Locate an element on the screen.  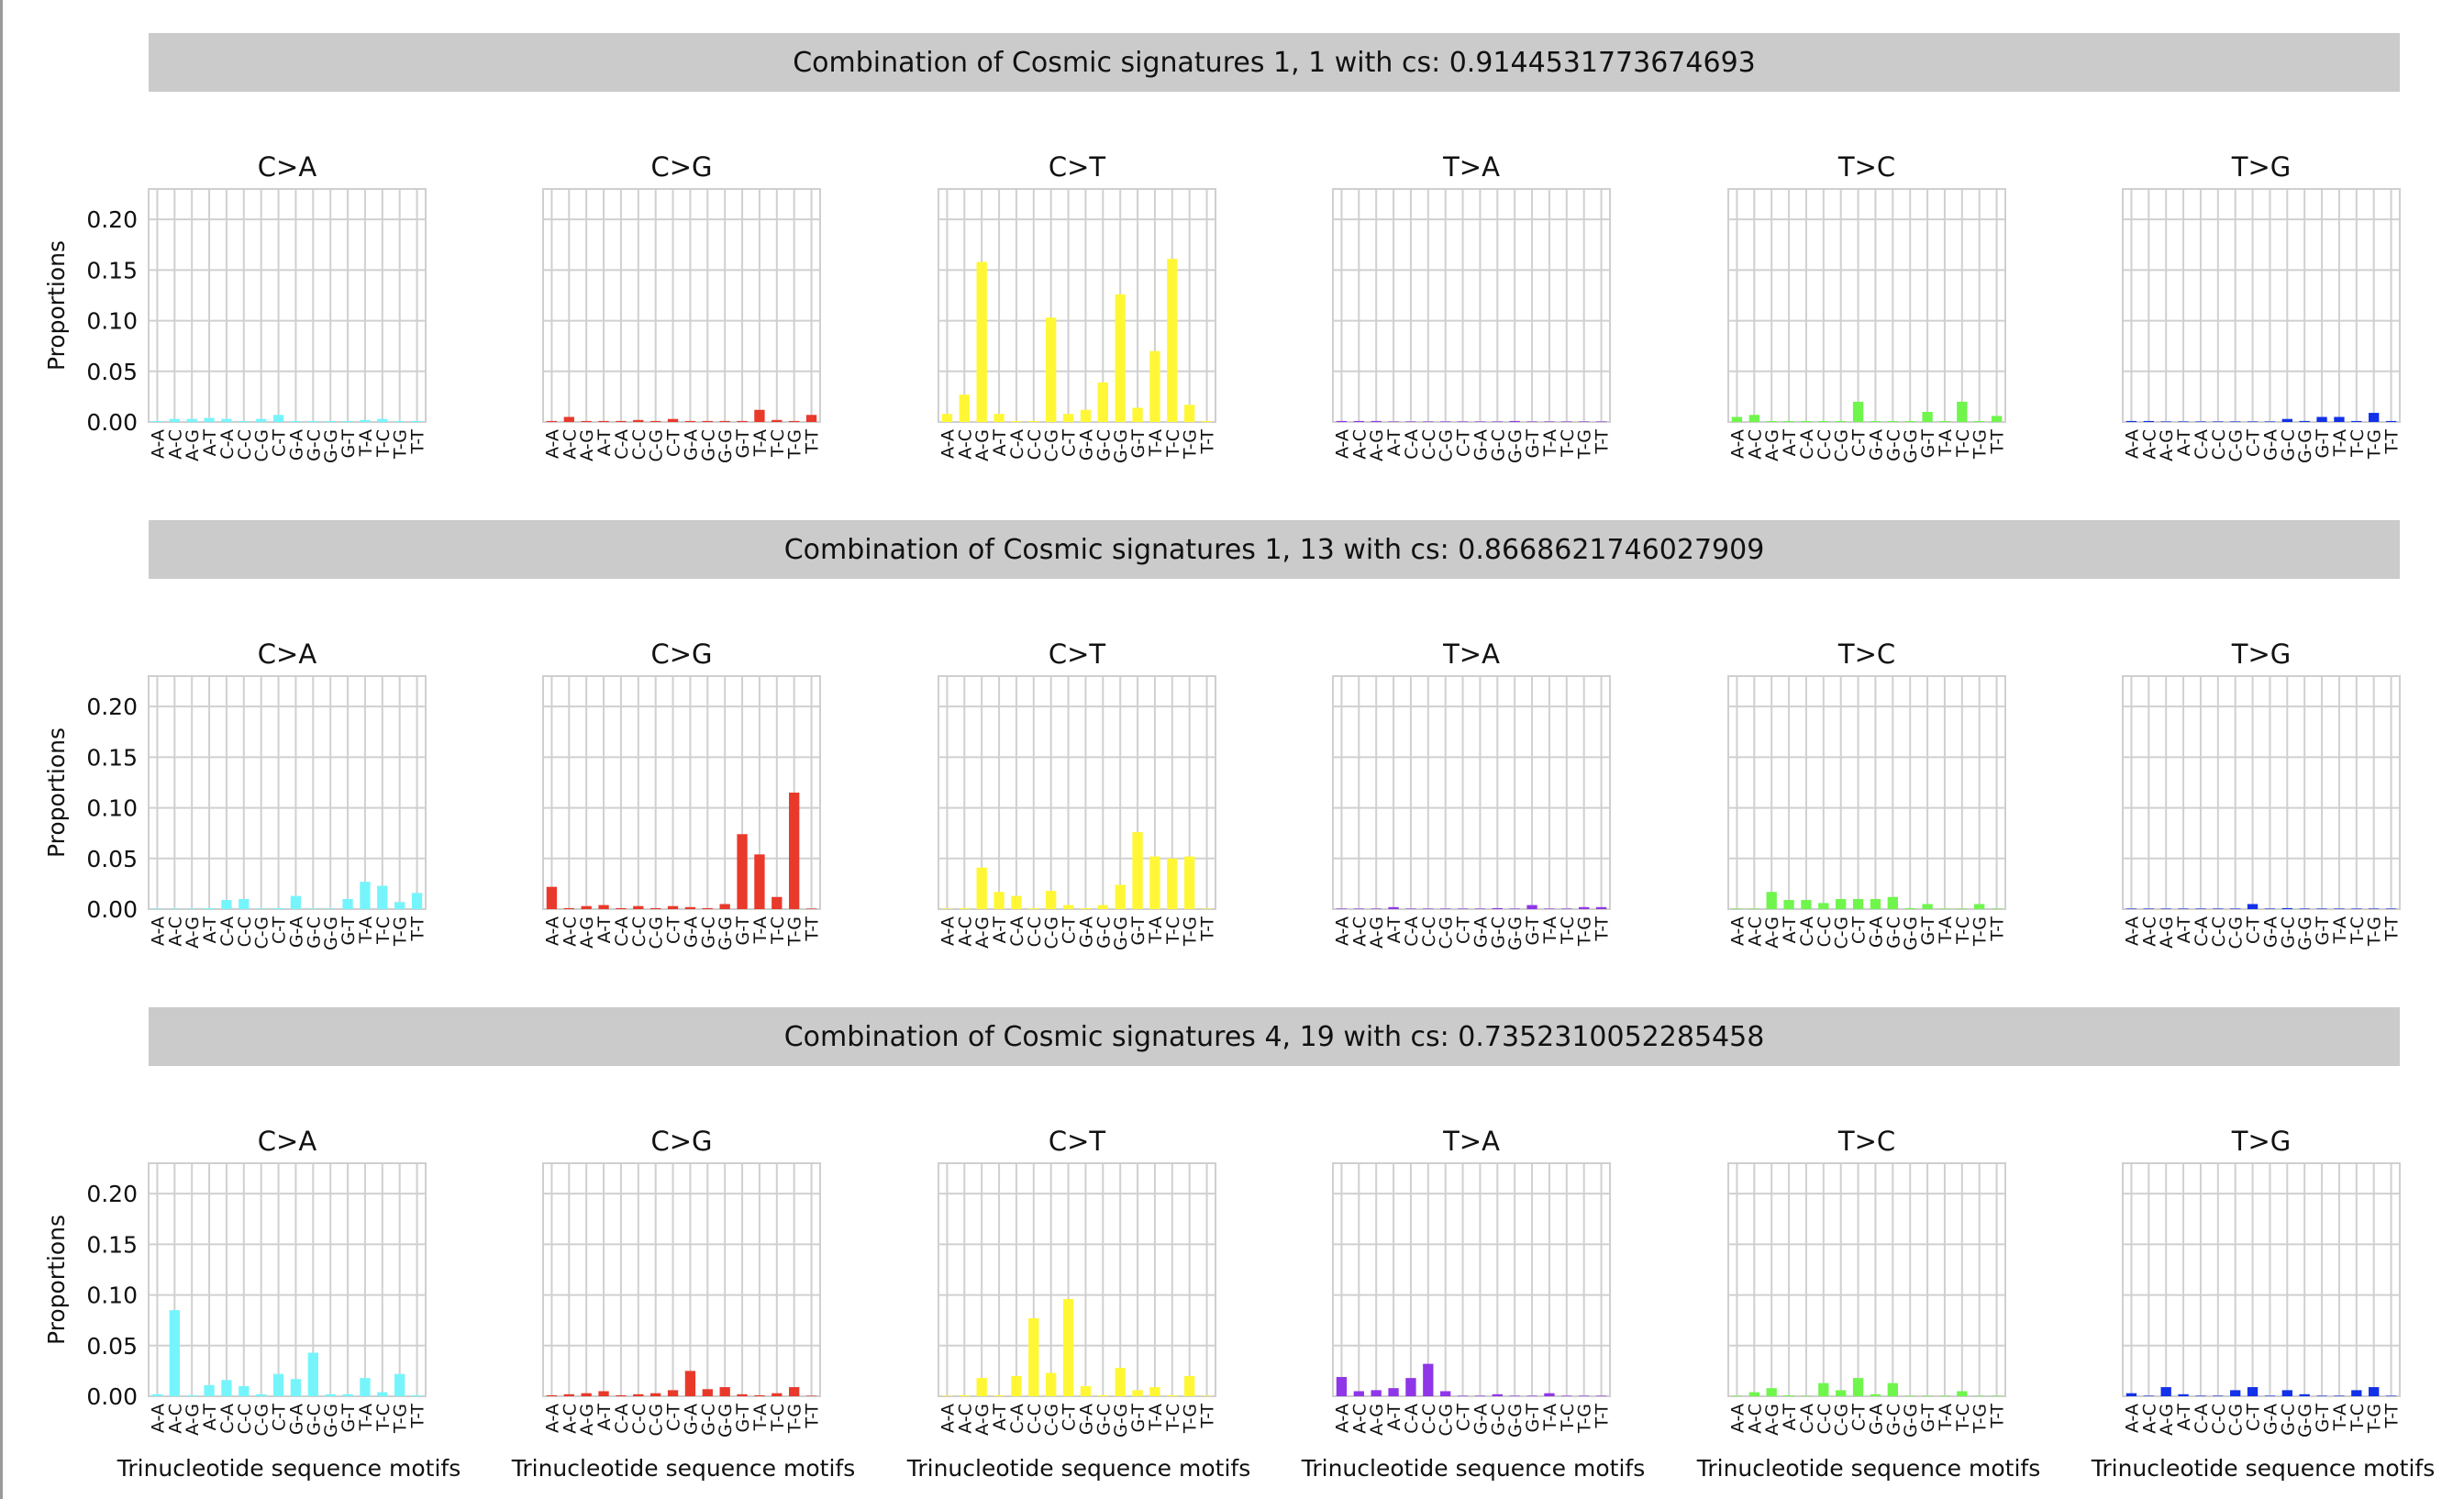
x-axis-label: Trinucleotide sequence motifs is located at coordinates (289, 1468).